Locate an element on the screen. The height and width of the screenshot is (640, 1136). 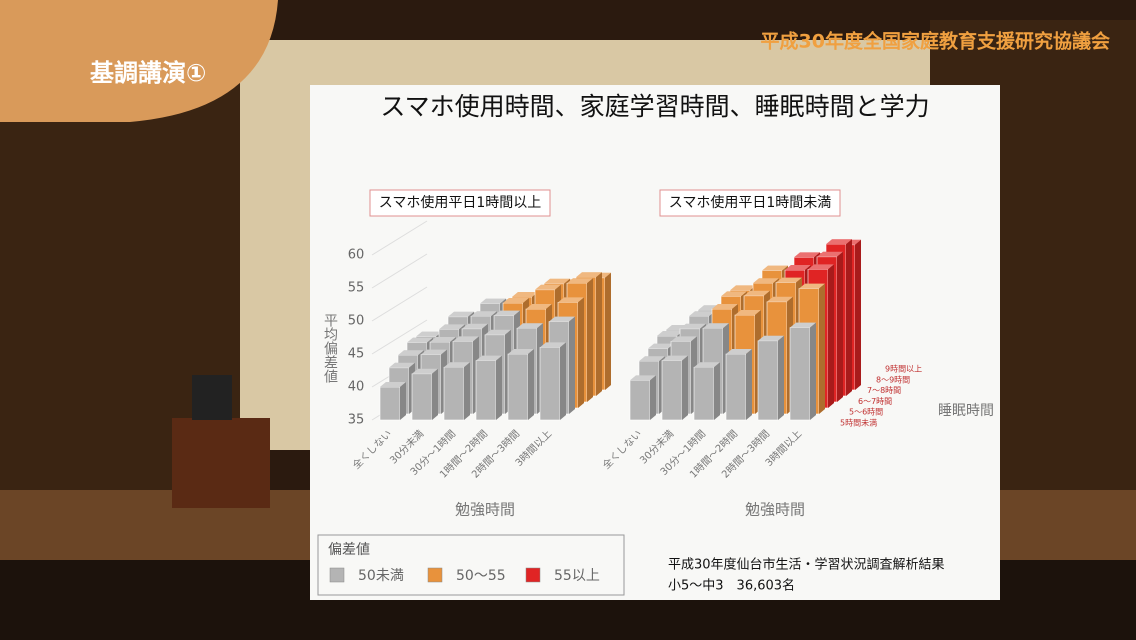
depth-tick-label: 8～9時間 is located at coordinates (893, 379).